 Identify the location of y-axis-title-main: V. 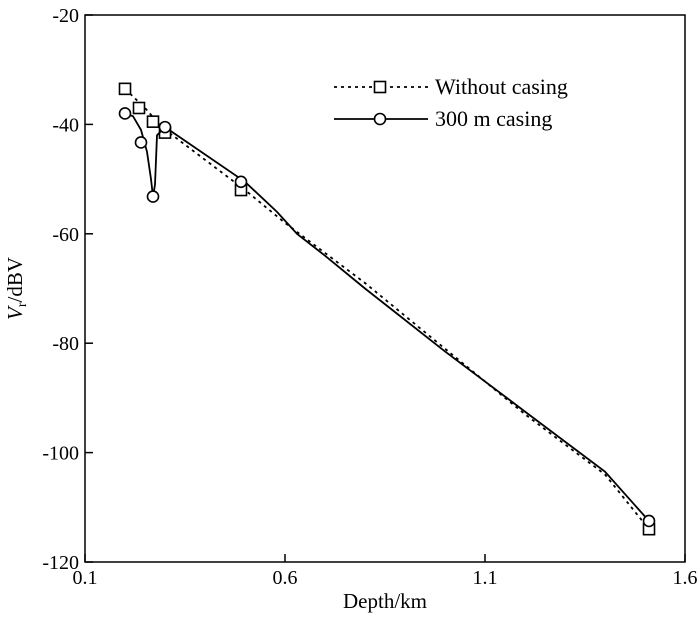
(15, 312).